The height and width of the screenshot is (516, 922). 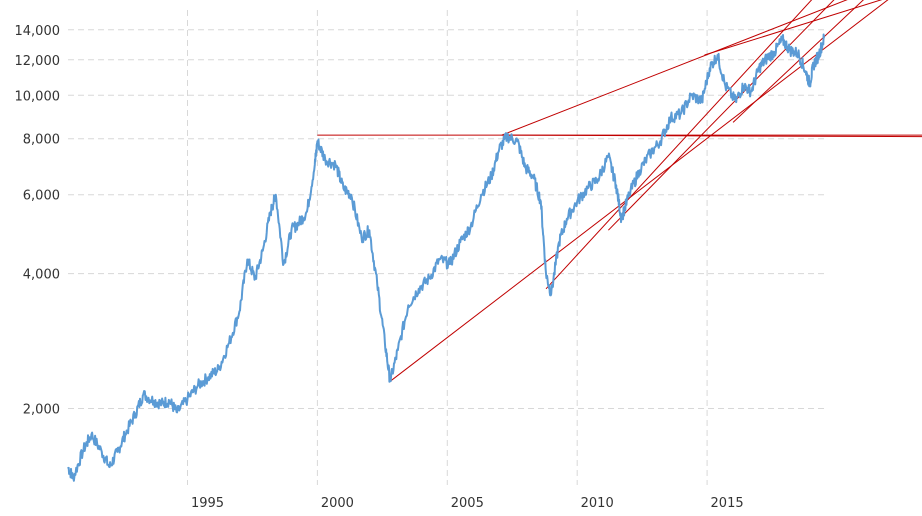 I want to click on x-tick-label: 2010, so click(x=597, y=503).